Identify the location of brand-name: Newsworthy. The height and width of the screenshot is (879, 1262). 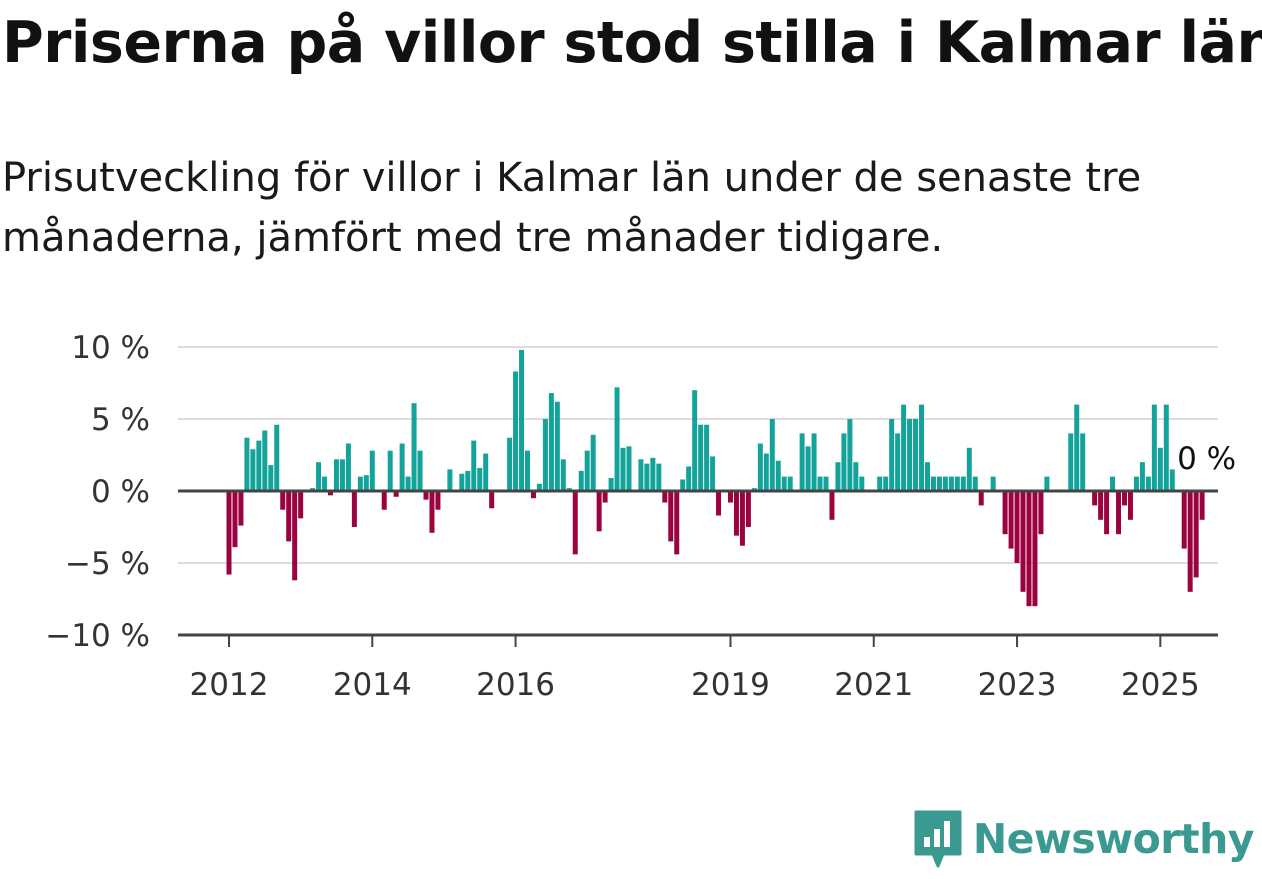
(1113, 839).